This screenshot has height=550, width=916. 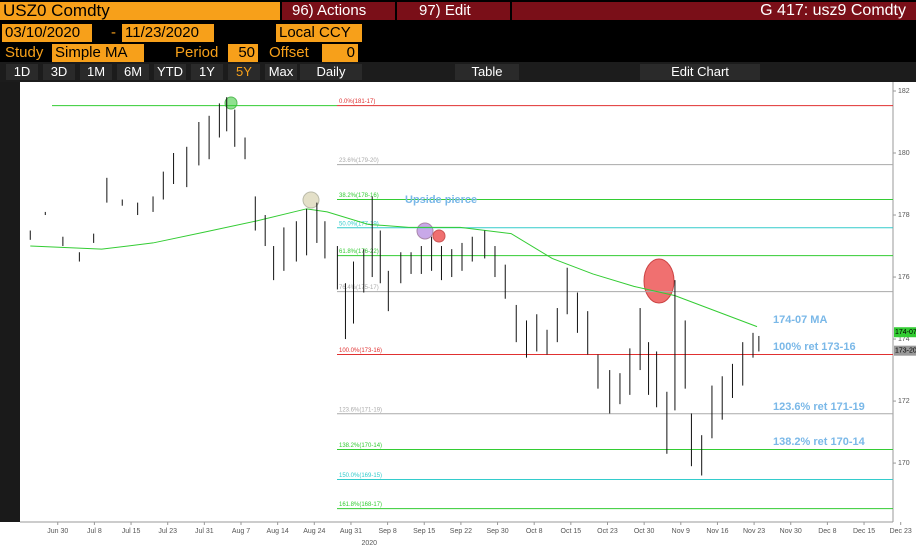 What do you see at coordinates (338, 11) in the screenshot?
I see `actions-menu: 96) Actions` at bounding box center [338, 11].